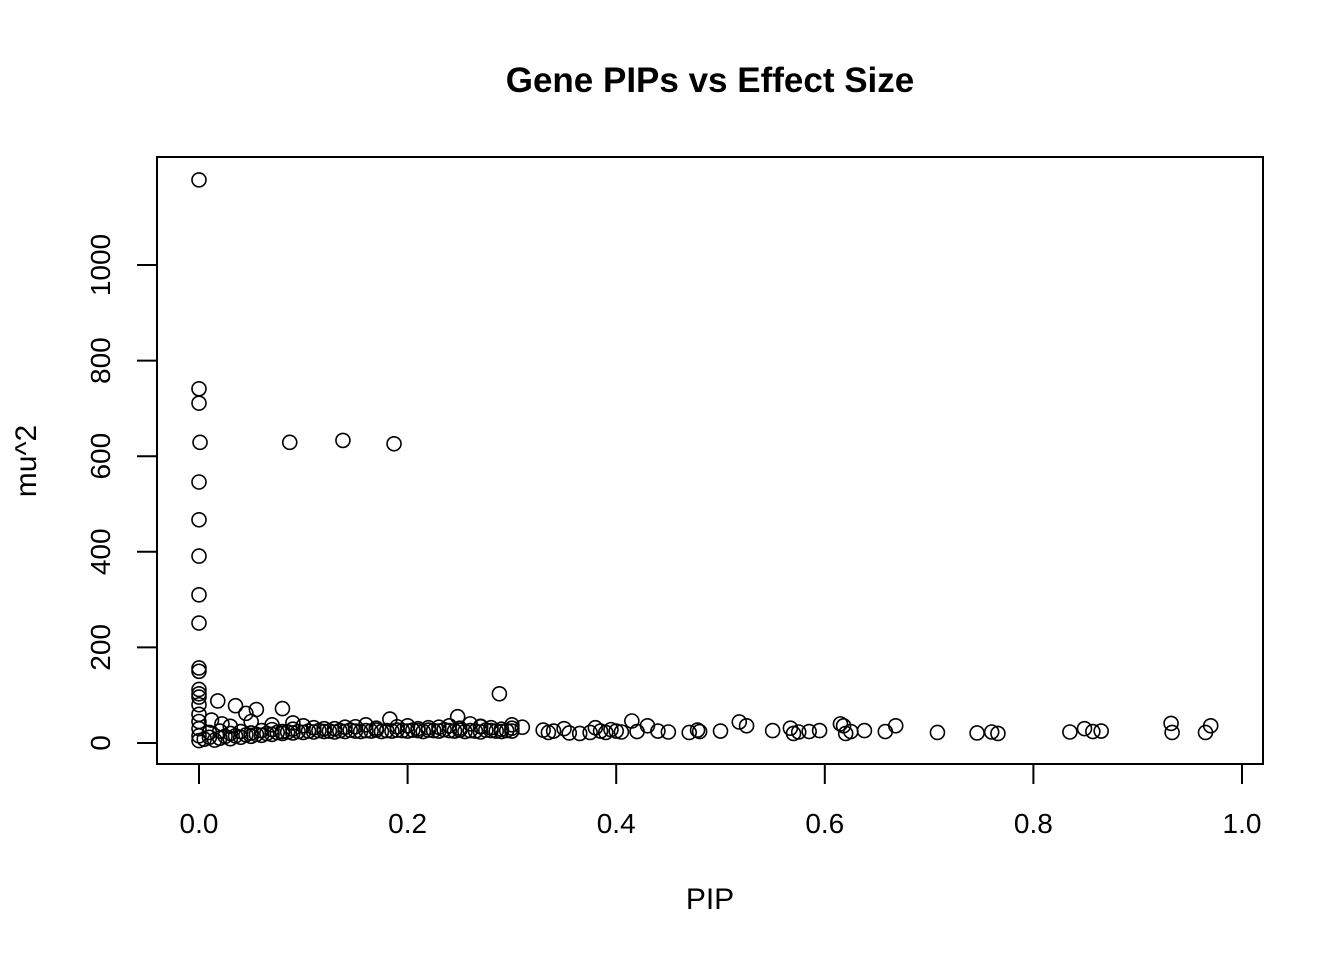 Image resolution: width=1344 pixels, height=960 pixels. Describe the element at coordinates (100, 360) in the screenshot. I see `y-tick-label: 800` at that location.